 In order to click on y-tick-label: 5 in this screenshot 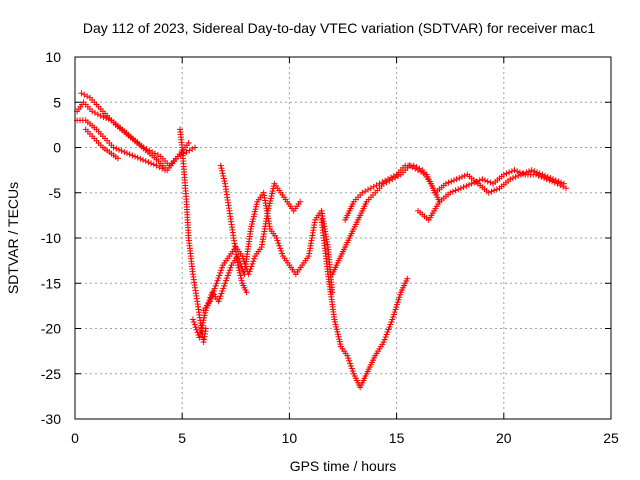, I will do `click(57, 102)`.